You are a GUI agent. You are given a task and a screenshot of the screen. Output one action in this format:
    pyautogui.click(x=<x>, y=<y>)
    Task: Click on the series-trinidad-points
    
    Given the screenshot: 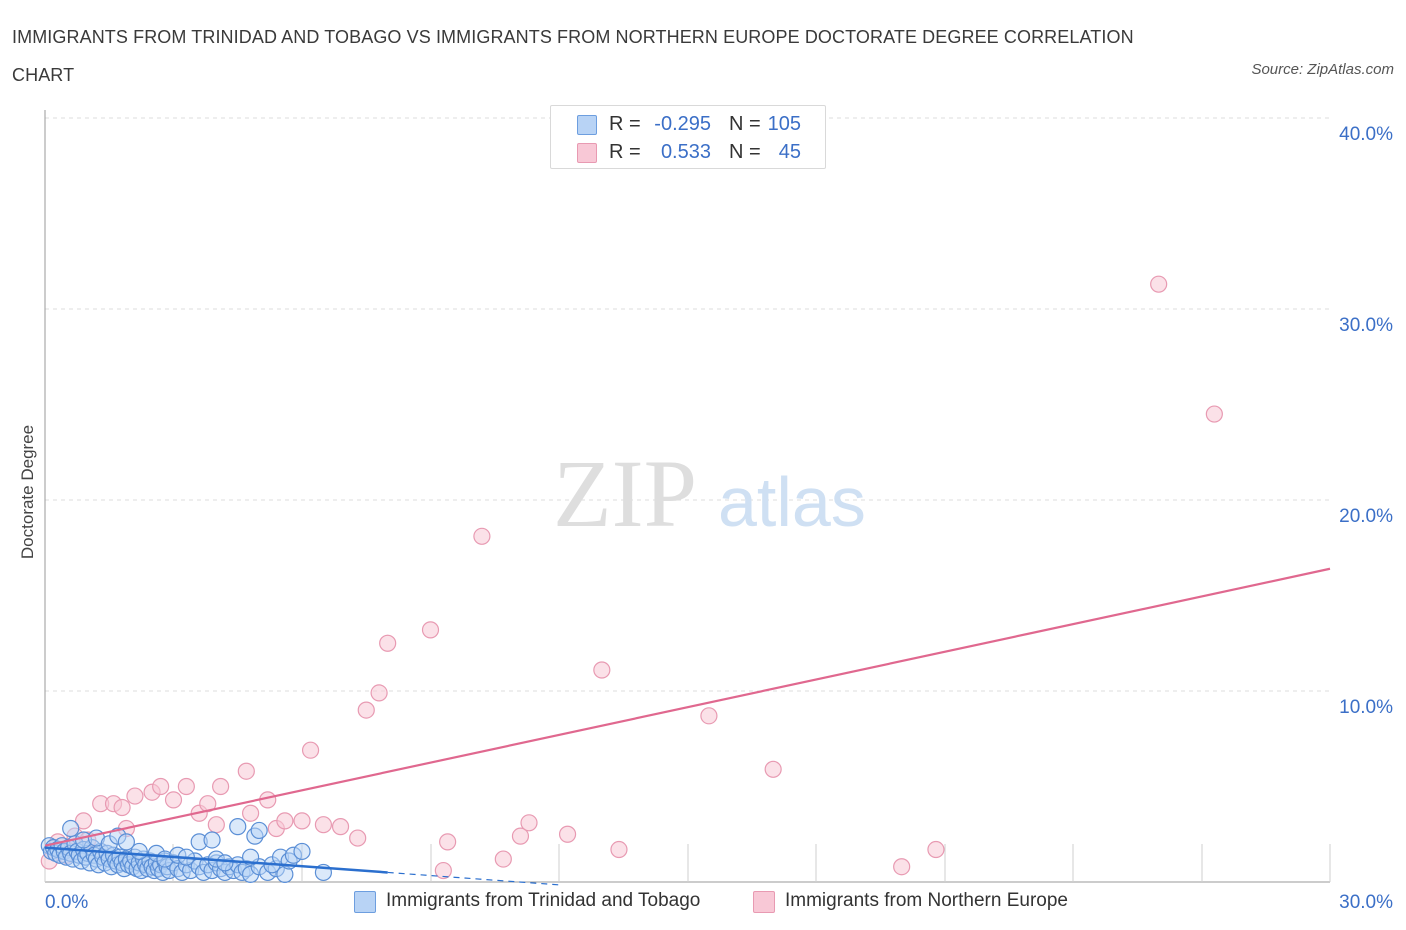 What is the action you would take?
    pyautogui.click(x=186, y=850)
    